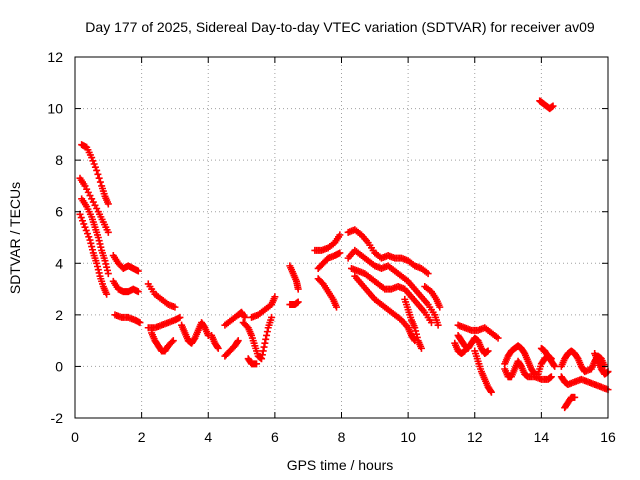  What do you see at coordinates (583, 361) in the screenshot?
I see `series-arc38` at bounding box center [583, 361].